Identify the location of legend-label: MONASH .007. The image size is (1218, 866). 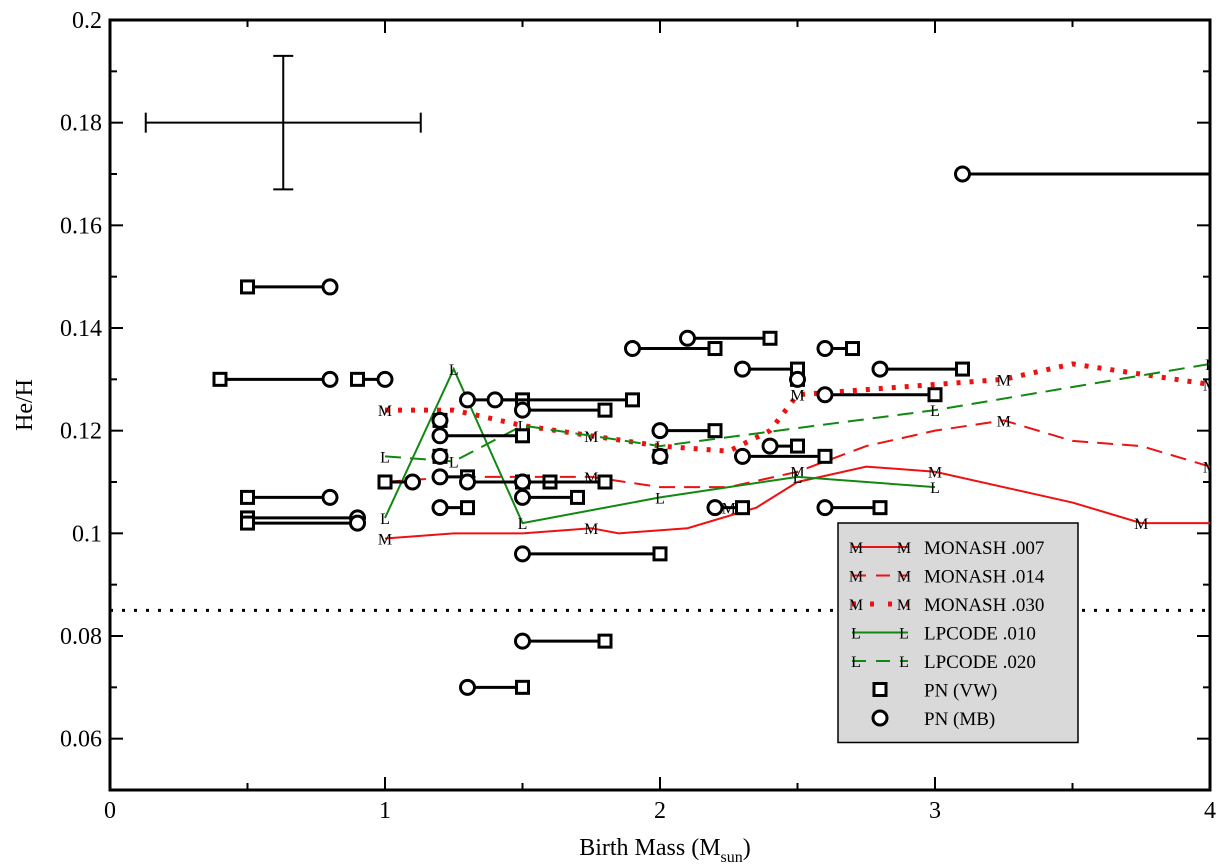
(984, 548).